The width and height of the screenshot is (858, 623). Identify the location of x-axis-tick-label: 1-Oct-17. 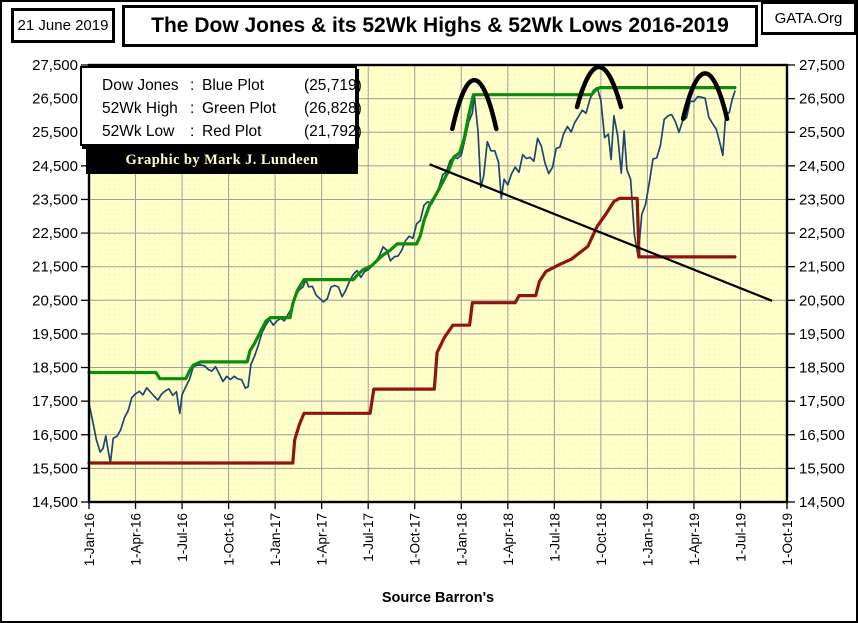
(415, 539).